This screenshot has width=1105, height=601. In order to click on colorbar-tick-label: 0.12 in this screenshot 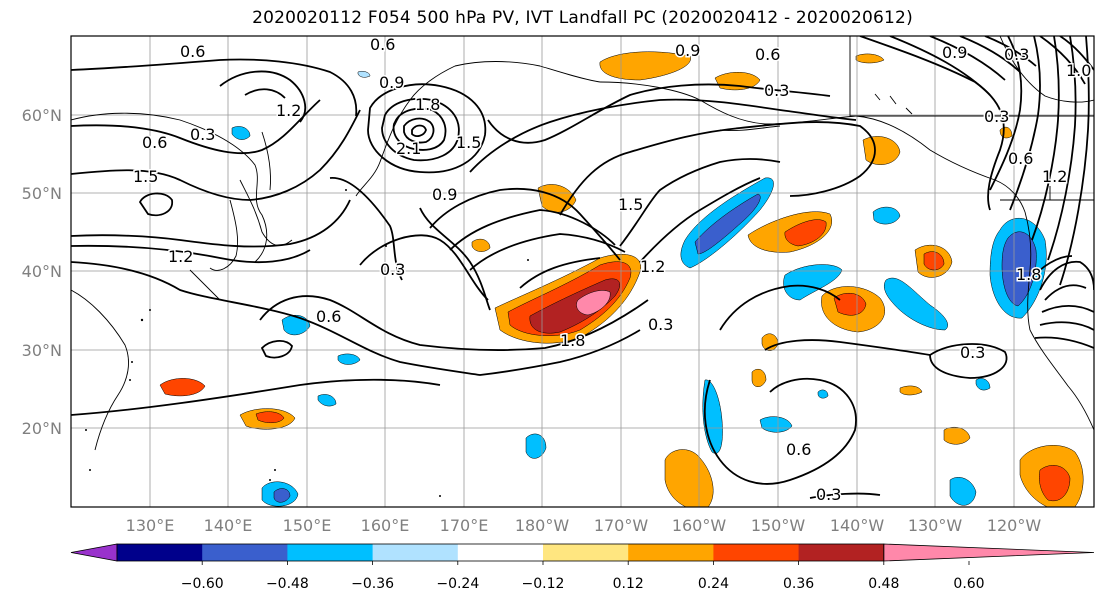, I will do `click(628, 584)`.